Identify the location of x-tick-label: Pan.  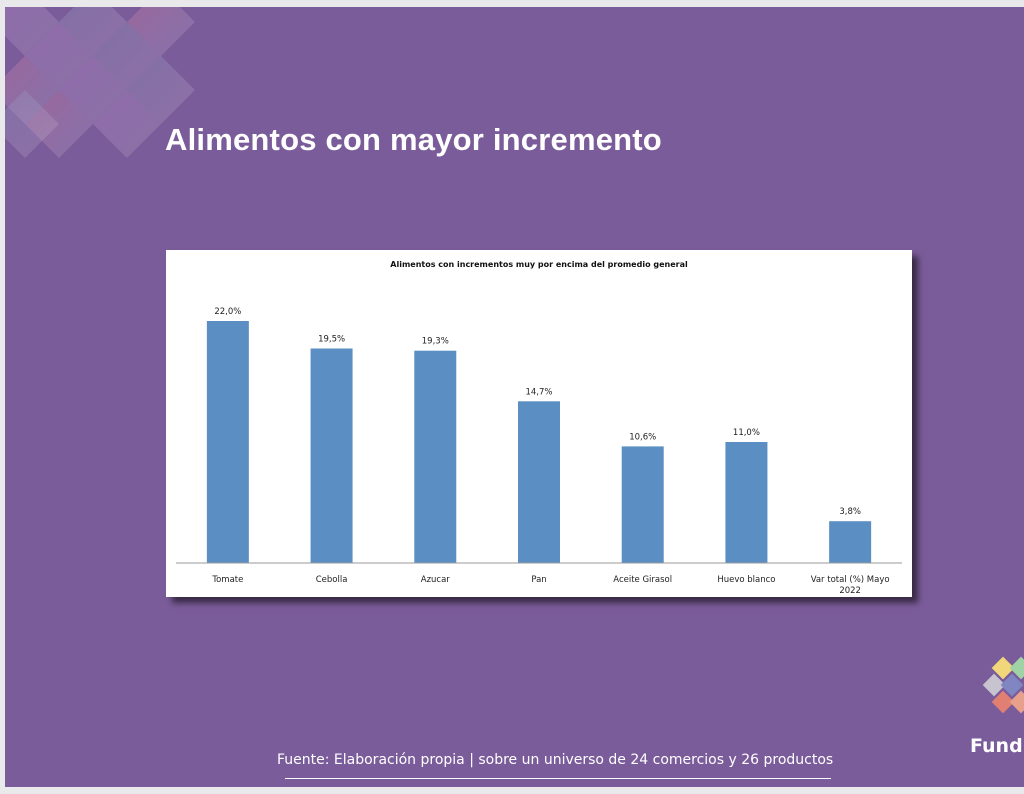
(538, 580).